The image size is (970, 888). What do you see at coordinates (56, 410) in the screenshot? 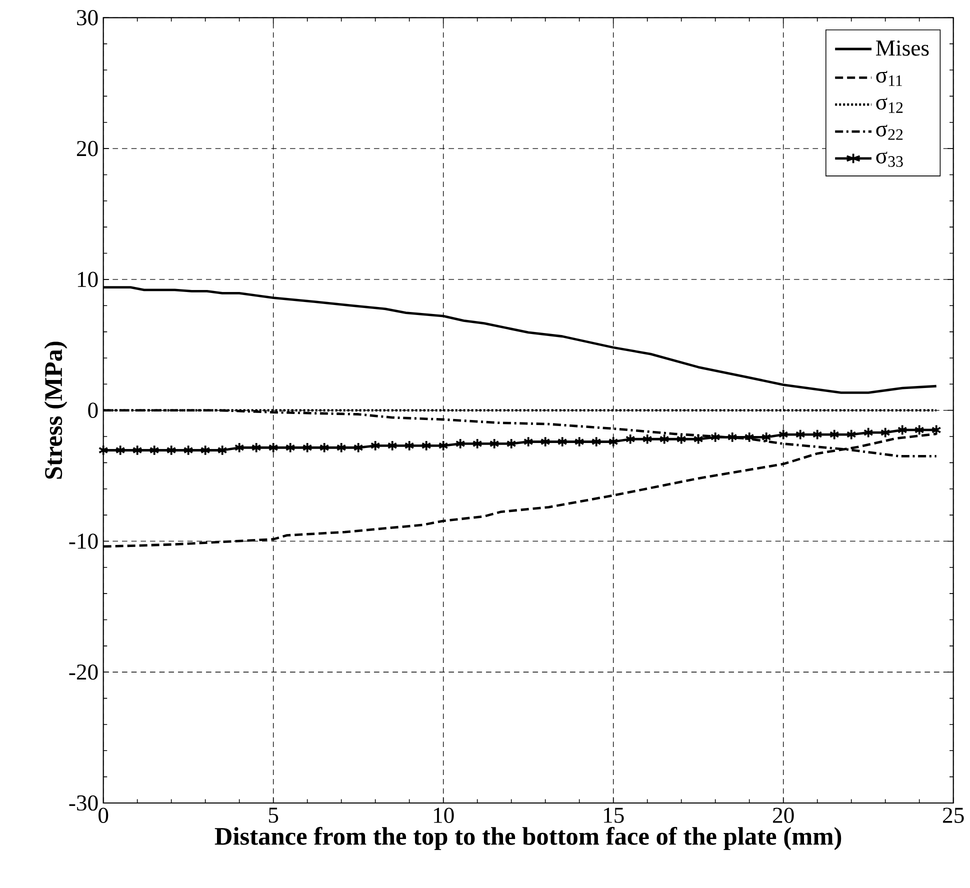
I see `y-axis-title: Stress (MPa)` at bounding box center [56, 410].